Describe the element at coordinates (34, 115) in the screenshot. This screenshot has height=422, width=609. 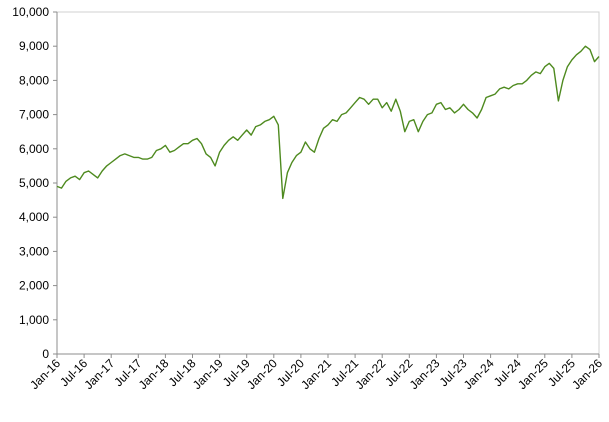
I see `y-tick-label: 7,000` at that location.